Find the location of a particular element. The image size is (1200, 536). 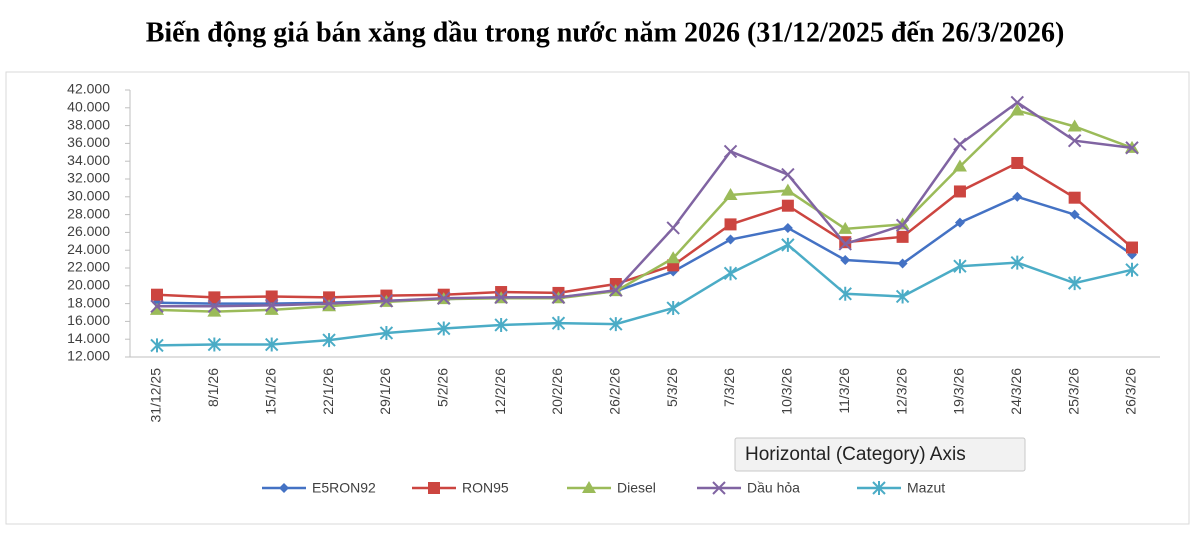

y-tick-label: 26.000 is located at coordinates (88, 231).